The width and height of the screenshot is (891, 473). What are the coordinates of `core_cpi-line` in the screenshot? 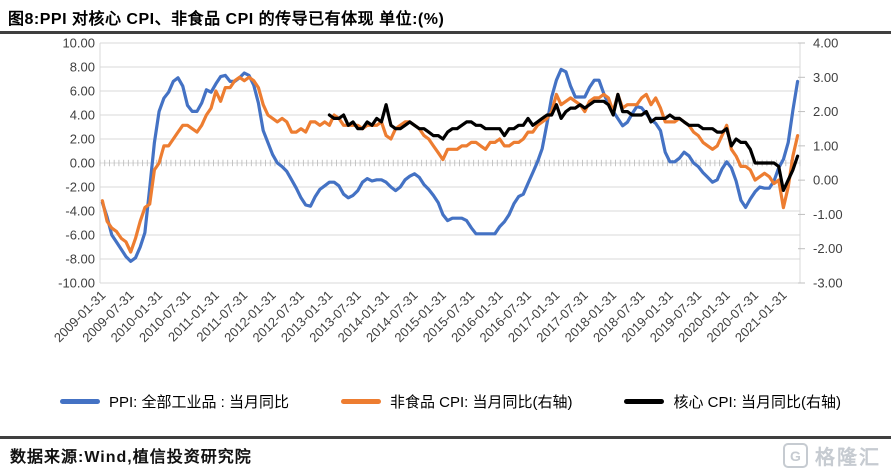 It's located at (563, 142).